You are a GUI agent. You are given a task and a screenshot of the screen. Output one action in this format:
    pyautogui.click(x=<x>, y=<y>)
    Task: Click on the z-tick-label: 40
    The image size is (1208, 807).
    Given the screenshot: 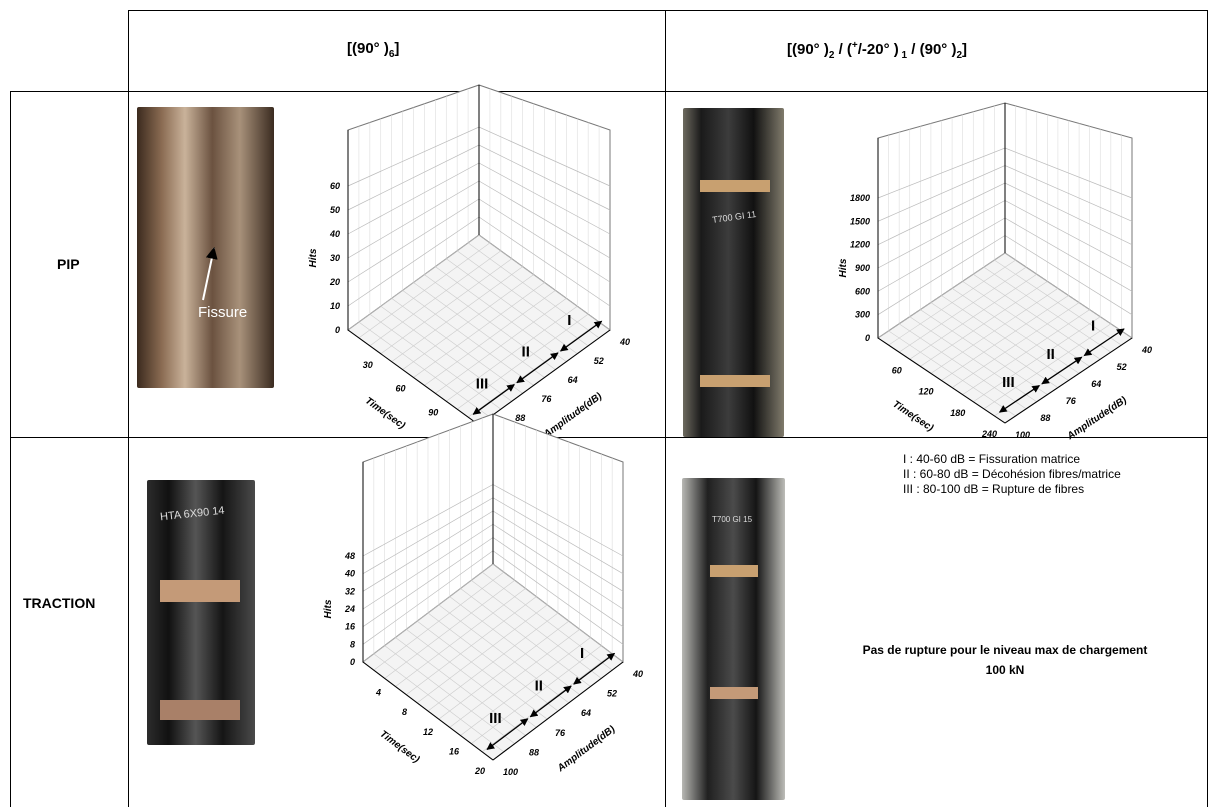 What is the action you would take?
    pyautogui.click(x=637, y=674)
    